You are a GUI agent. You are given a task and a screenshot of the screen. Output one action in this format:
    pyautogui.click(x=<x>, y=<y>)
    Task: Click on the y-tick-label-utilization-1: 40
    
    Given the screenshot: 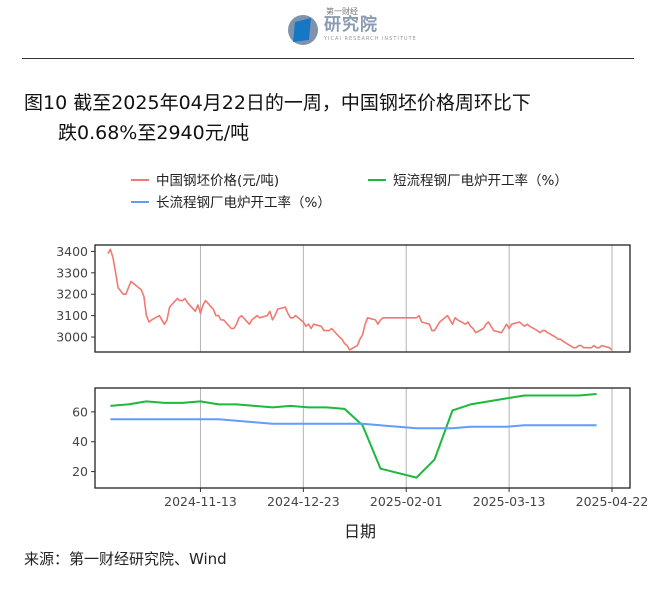 What is the action you would take?
    pyautogui.click(x=80, y=441)
    